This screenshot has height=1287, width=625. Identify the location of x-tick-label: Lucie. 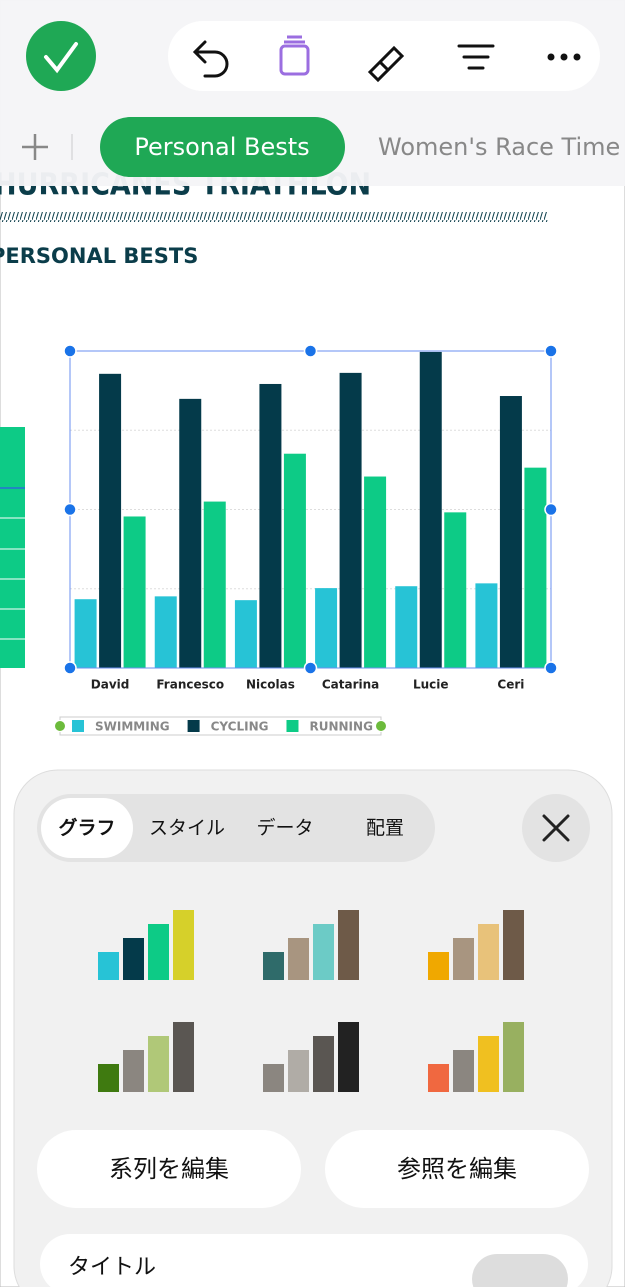
(431, 685).